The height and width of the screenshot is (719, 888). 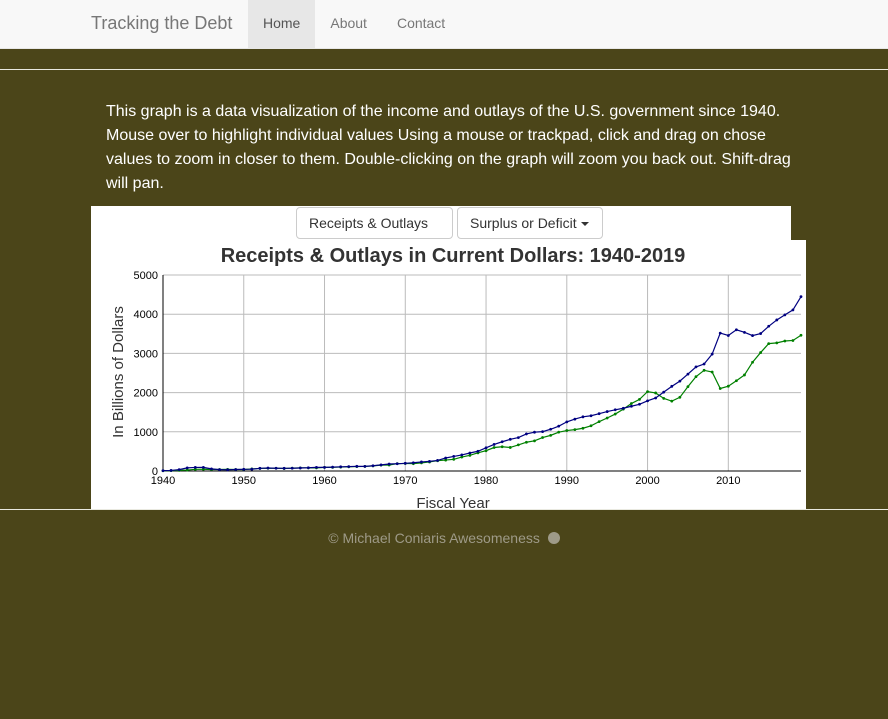 What do you see at coordinates (146, 354) in the screenshot?
I see `y-tick-label: 3000` at bounding box center [146, 354].